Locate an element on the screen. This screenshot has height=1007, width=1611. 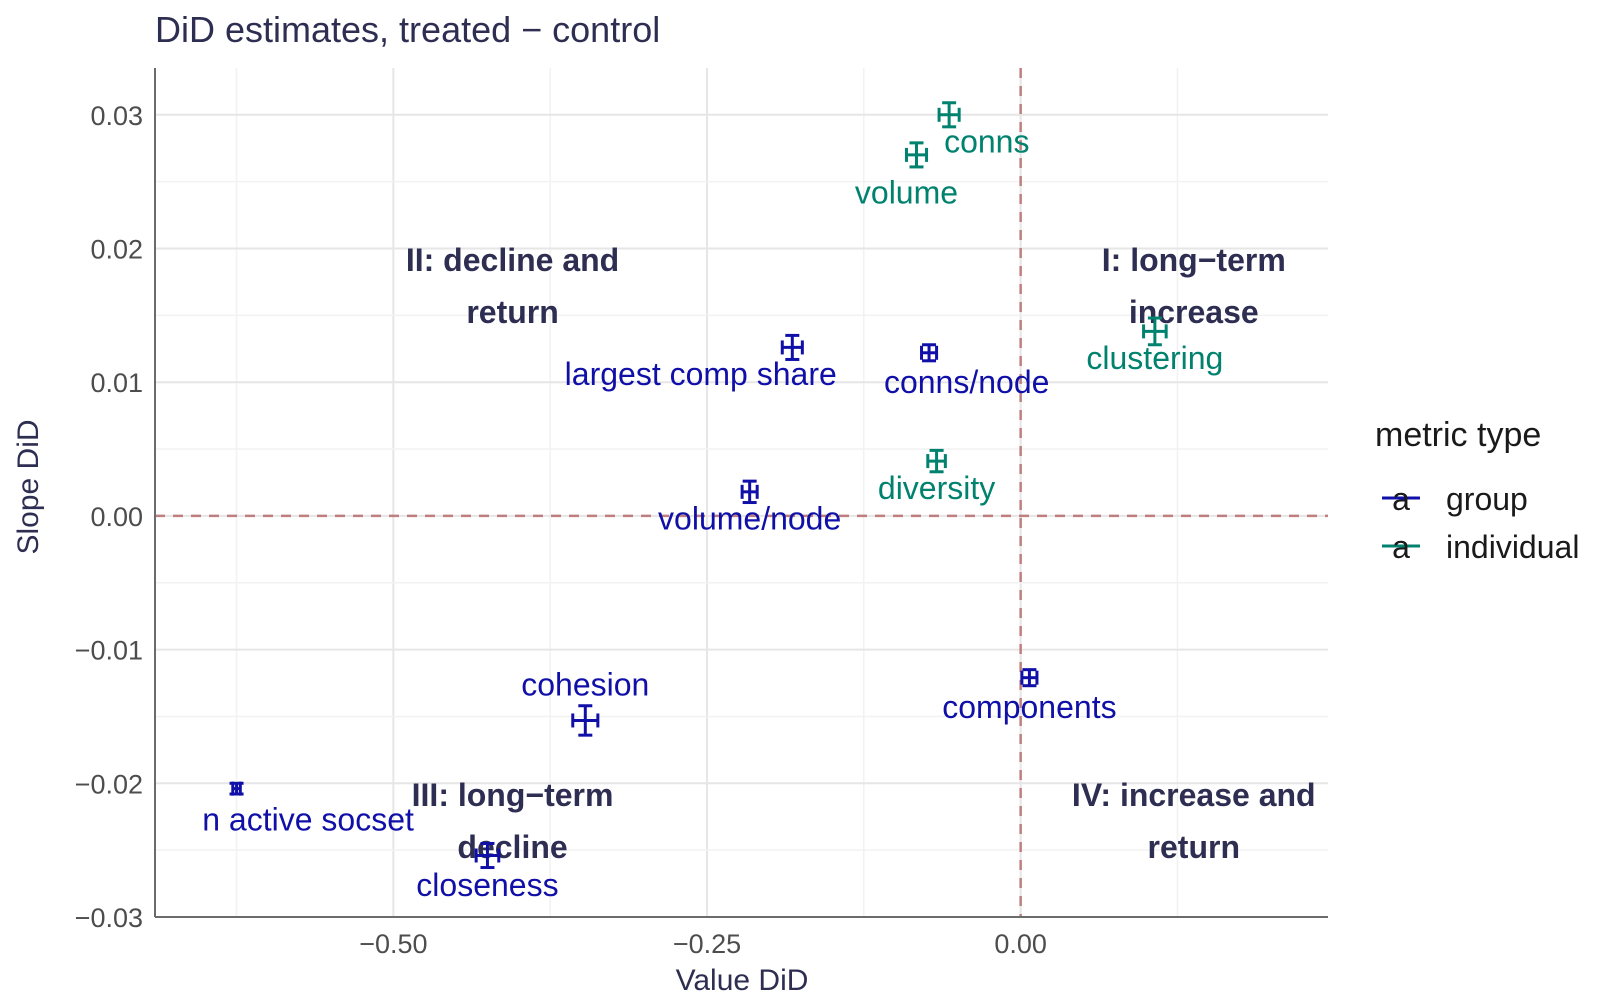
legend-title: metric type is located at coordinates (1458, 435).